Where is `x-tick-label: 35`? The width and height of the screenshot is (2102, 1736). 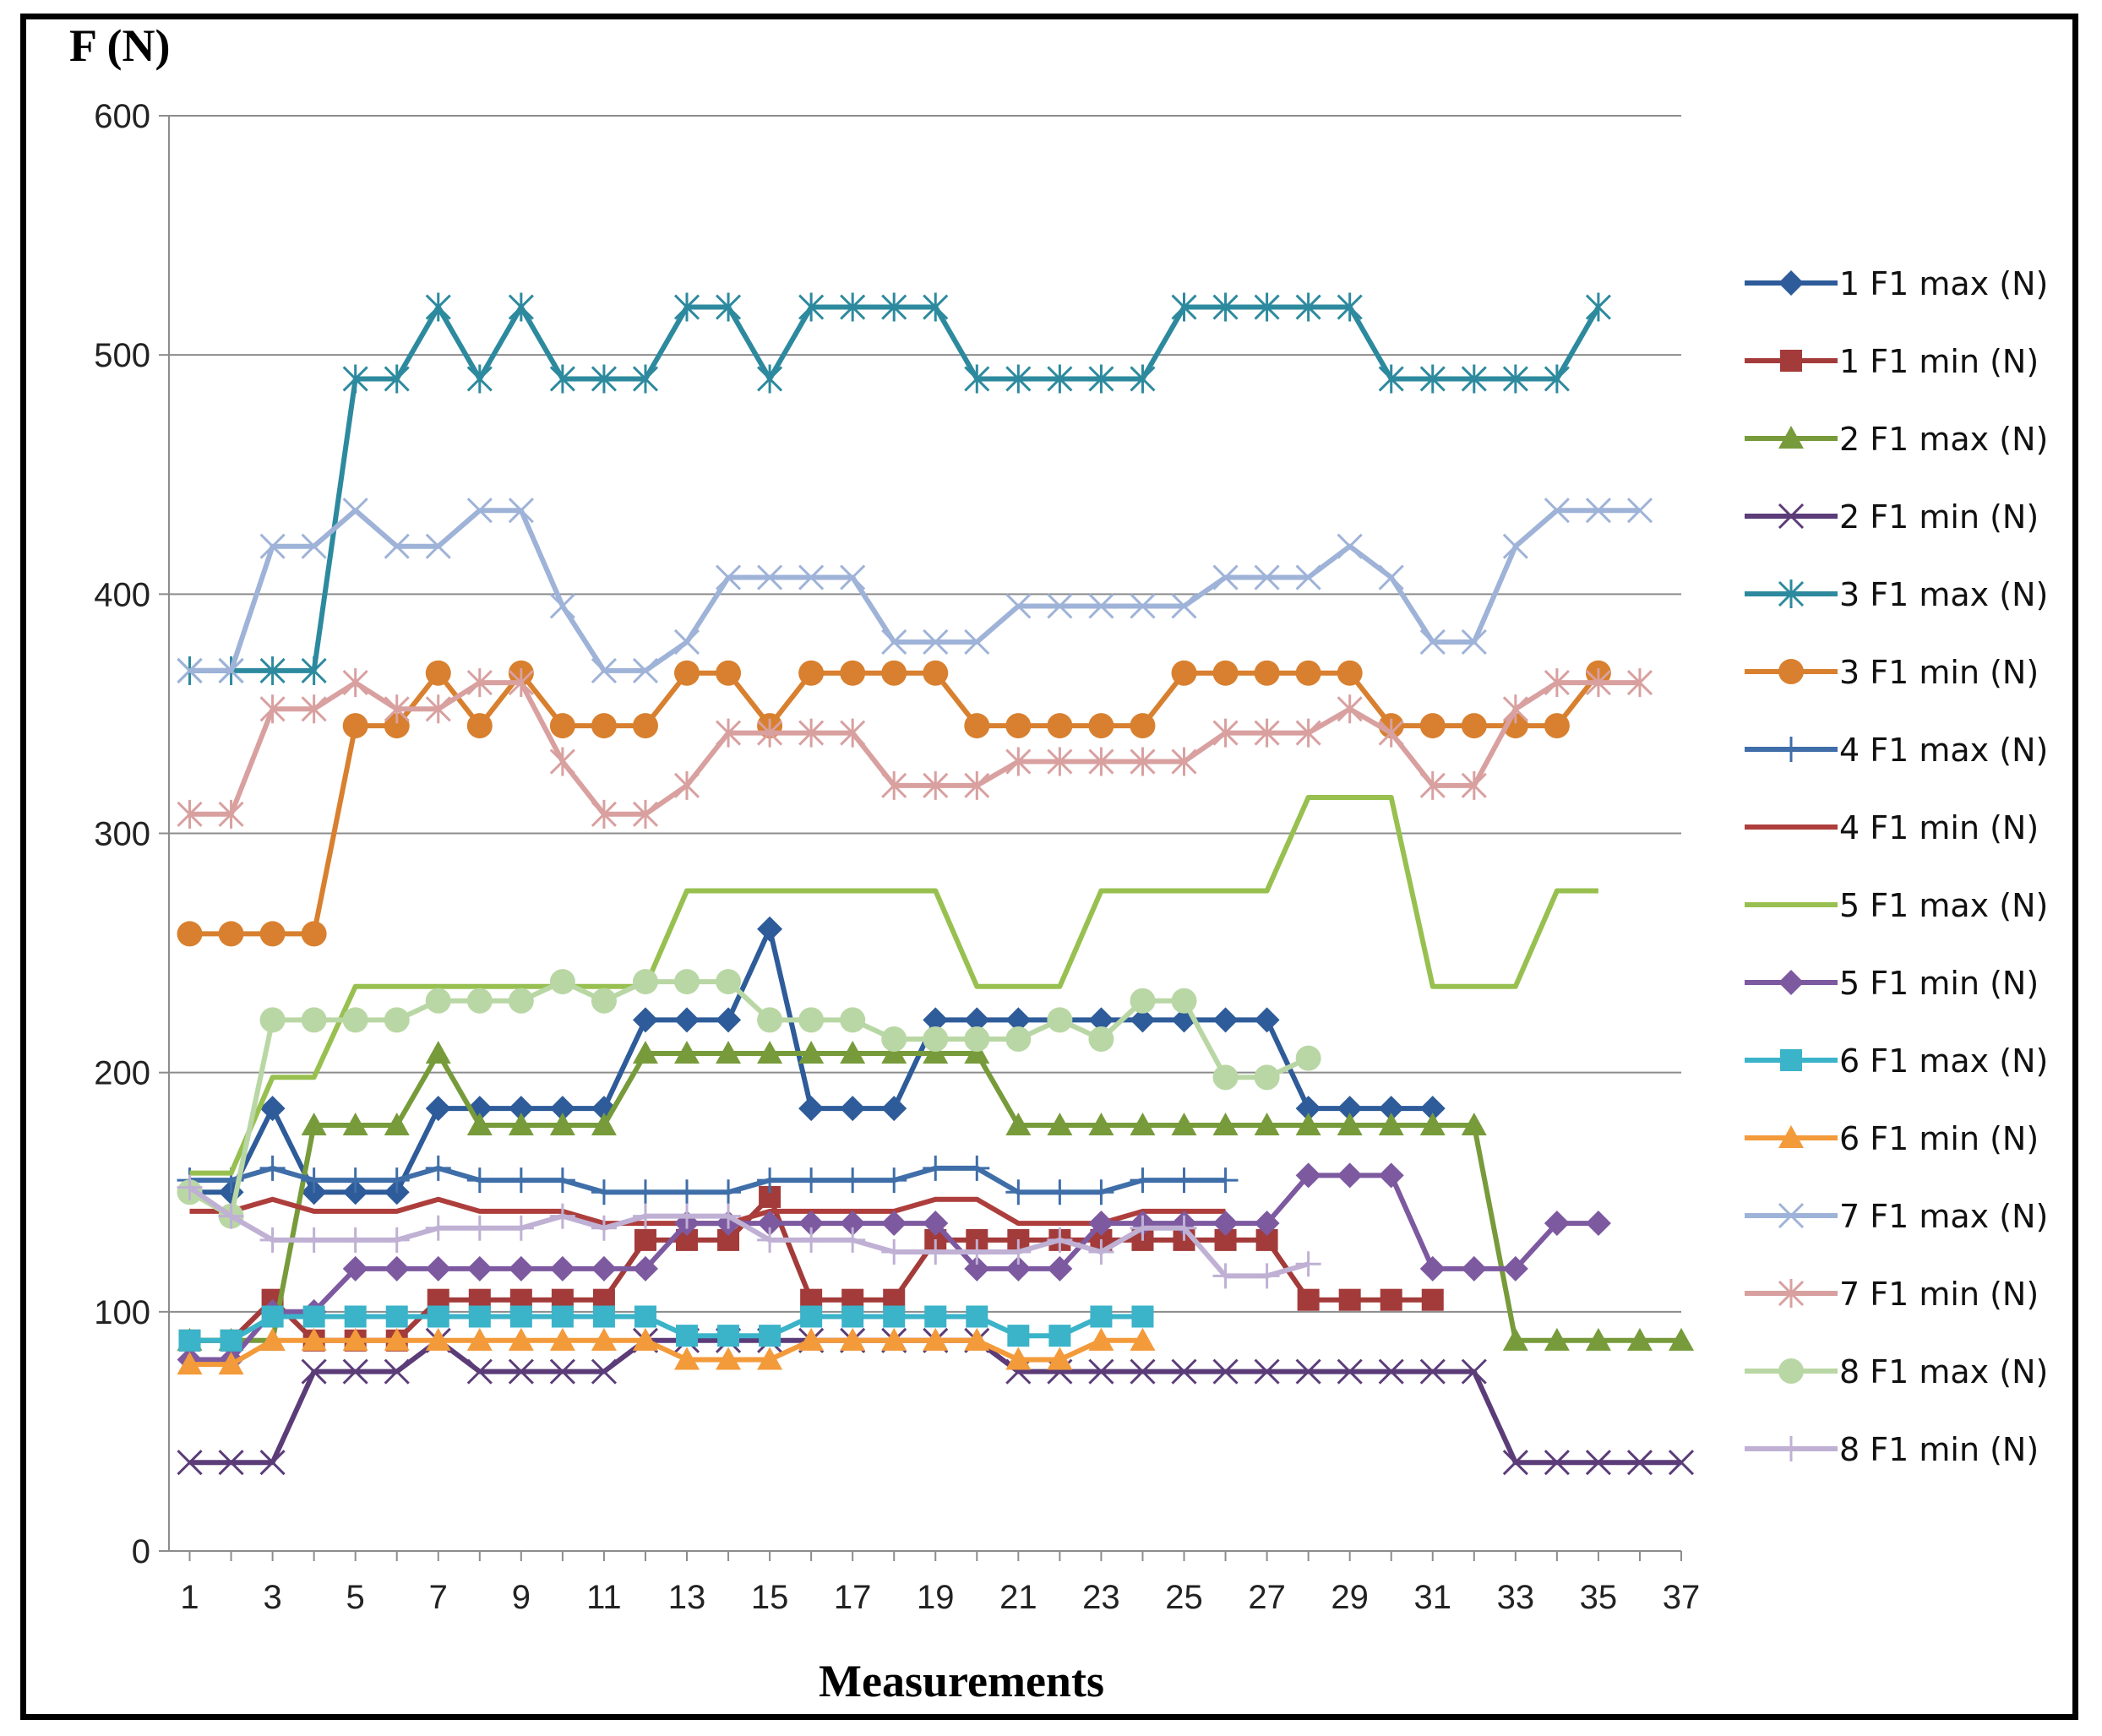 x-tick-label: 35 is located at coordinates (1599, 1597).